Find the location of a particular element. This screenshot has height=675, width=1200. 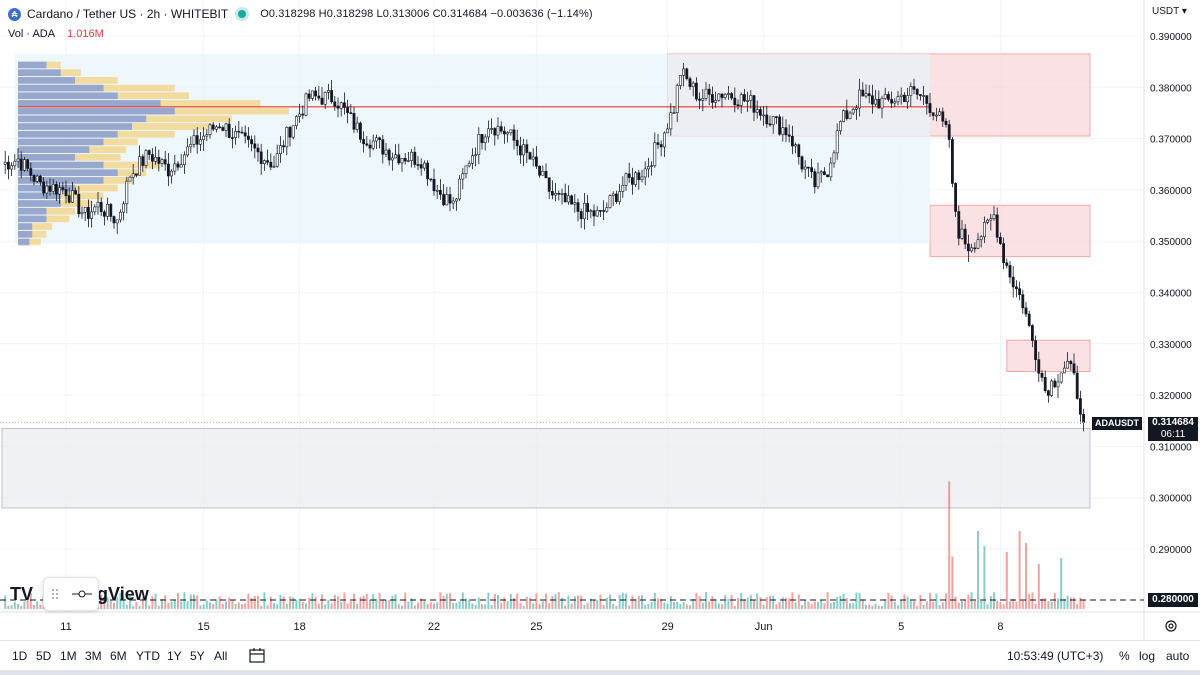

clock-time: 10:53:49 (UTC+3) is located at coordinates (1055, 656).